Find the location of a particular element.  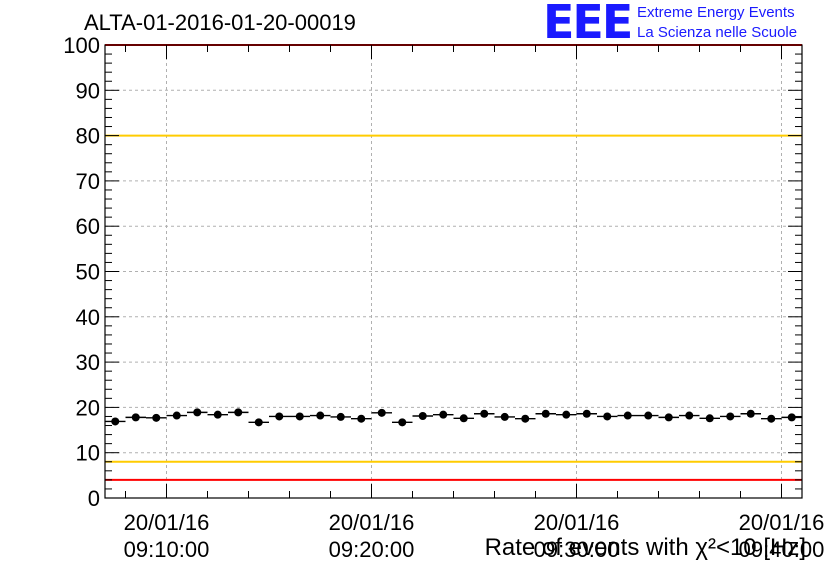

logo-line-1: Extreme Energy Events is located at coordinates (716, 12).